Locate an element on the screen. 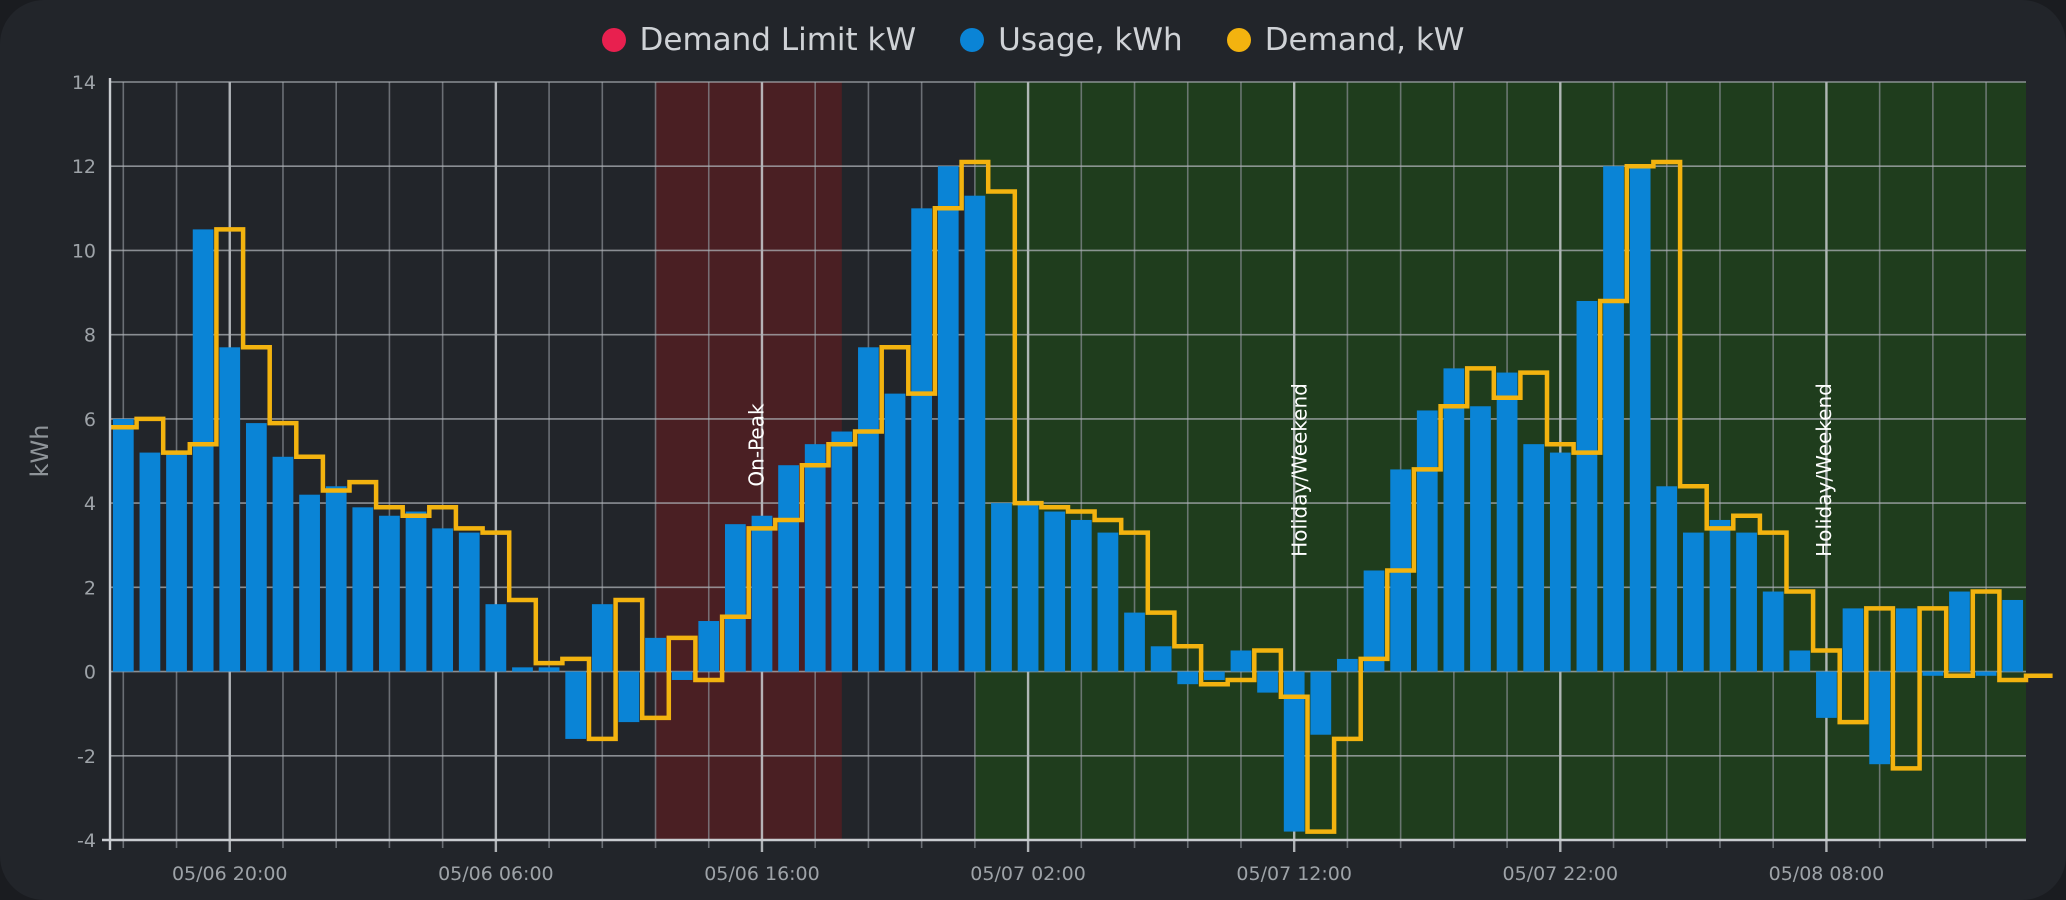 Image resolution: width=2066 pixels, height=900 pixels. y-tick-label-4: 4 is located at coordinates (90, 504).